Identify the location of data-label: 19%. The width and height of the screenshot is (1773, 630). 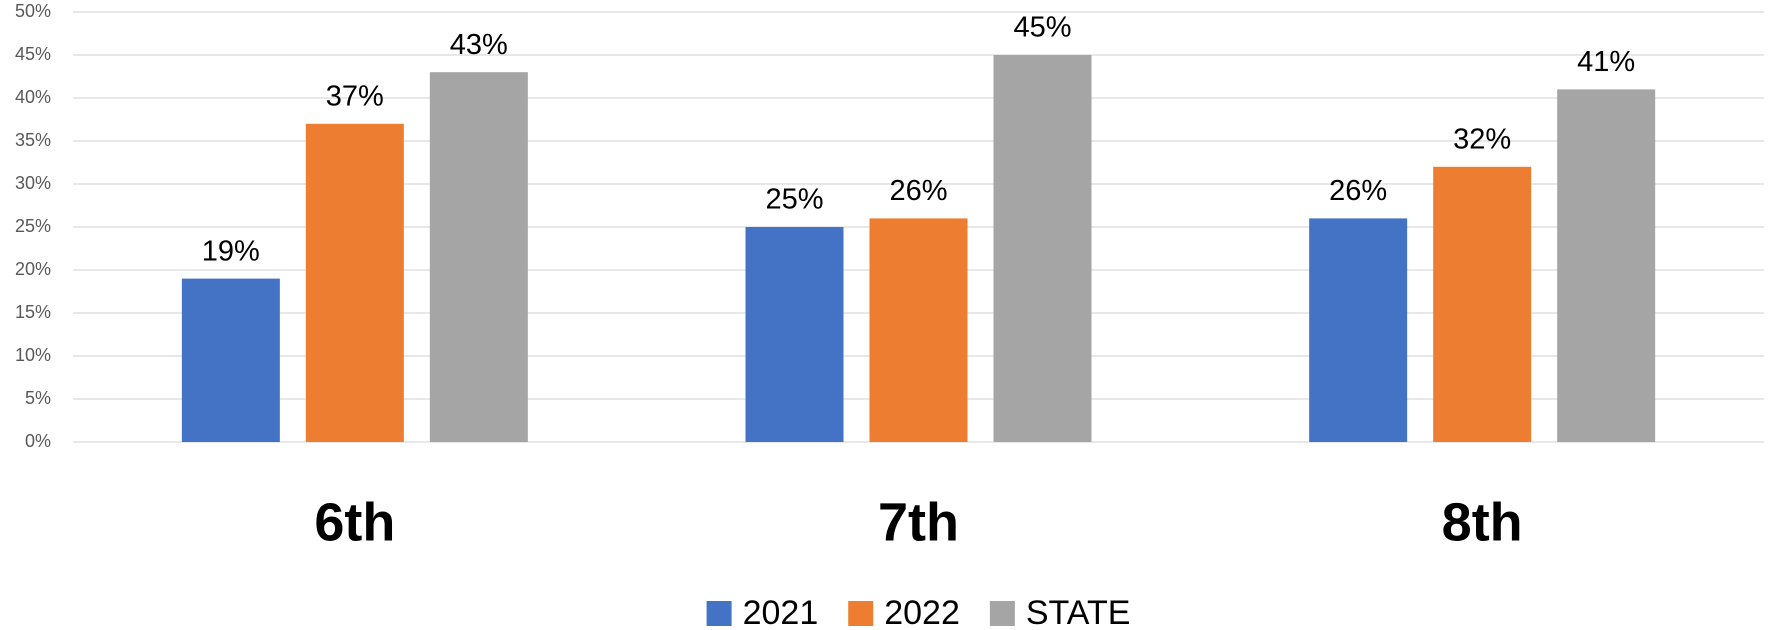
(231, 251).